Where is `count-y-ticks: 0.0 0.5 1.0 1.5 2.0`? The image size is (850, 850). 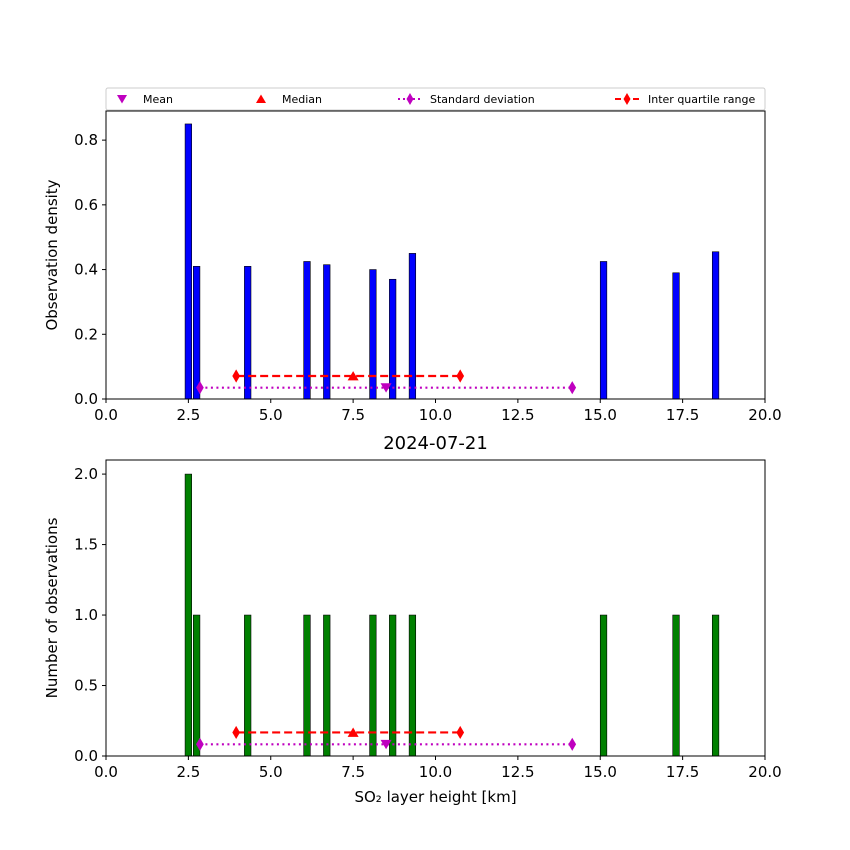 count-y-ticks: 0.0 0.5 1.0 1.5 2.0 is located at coordinates (90, 615).